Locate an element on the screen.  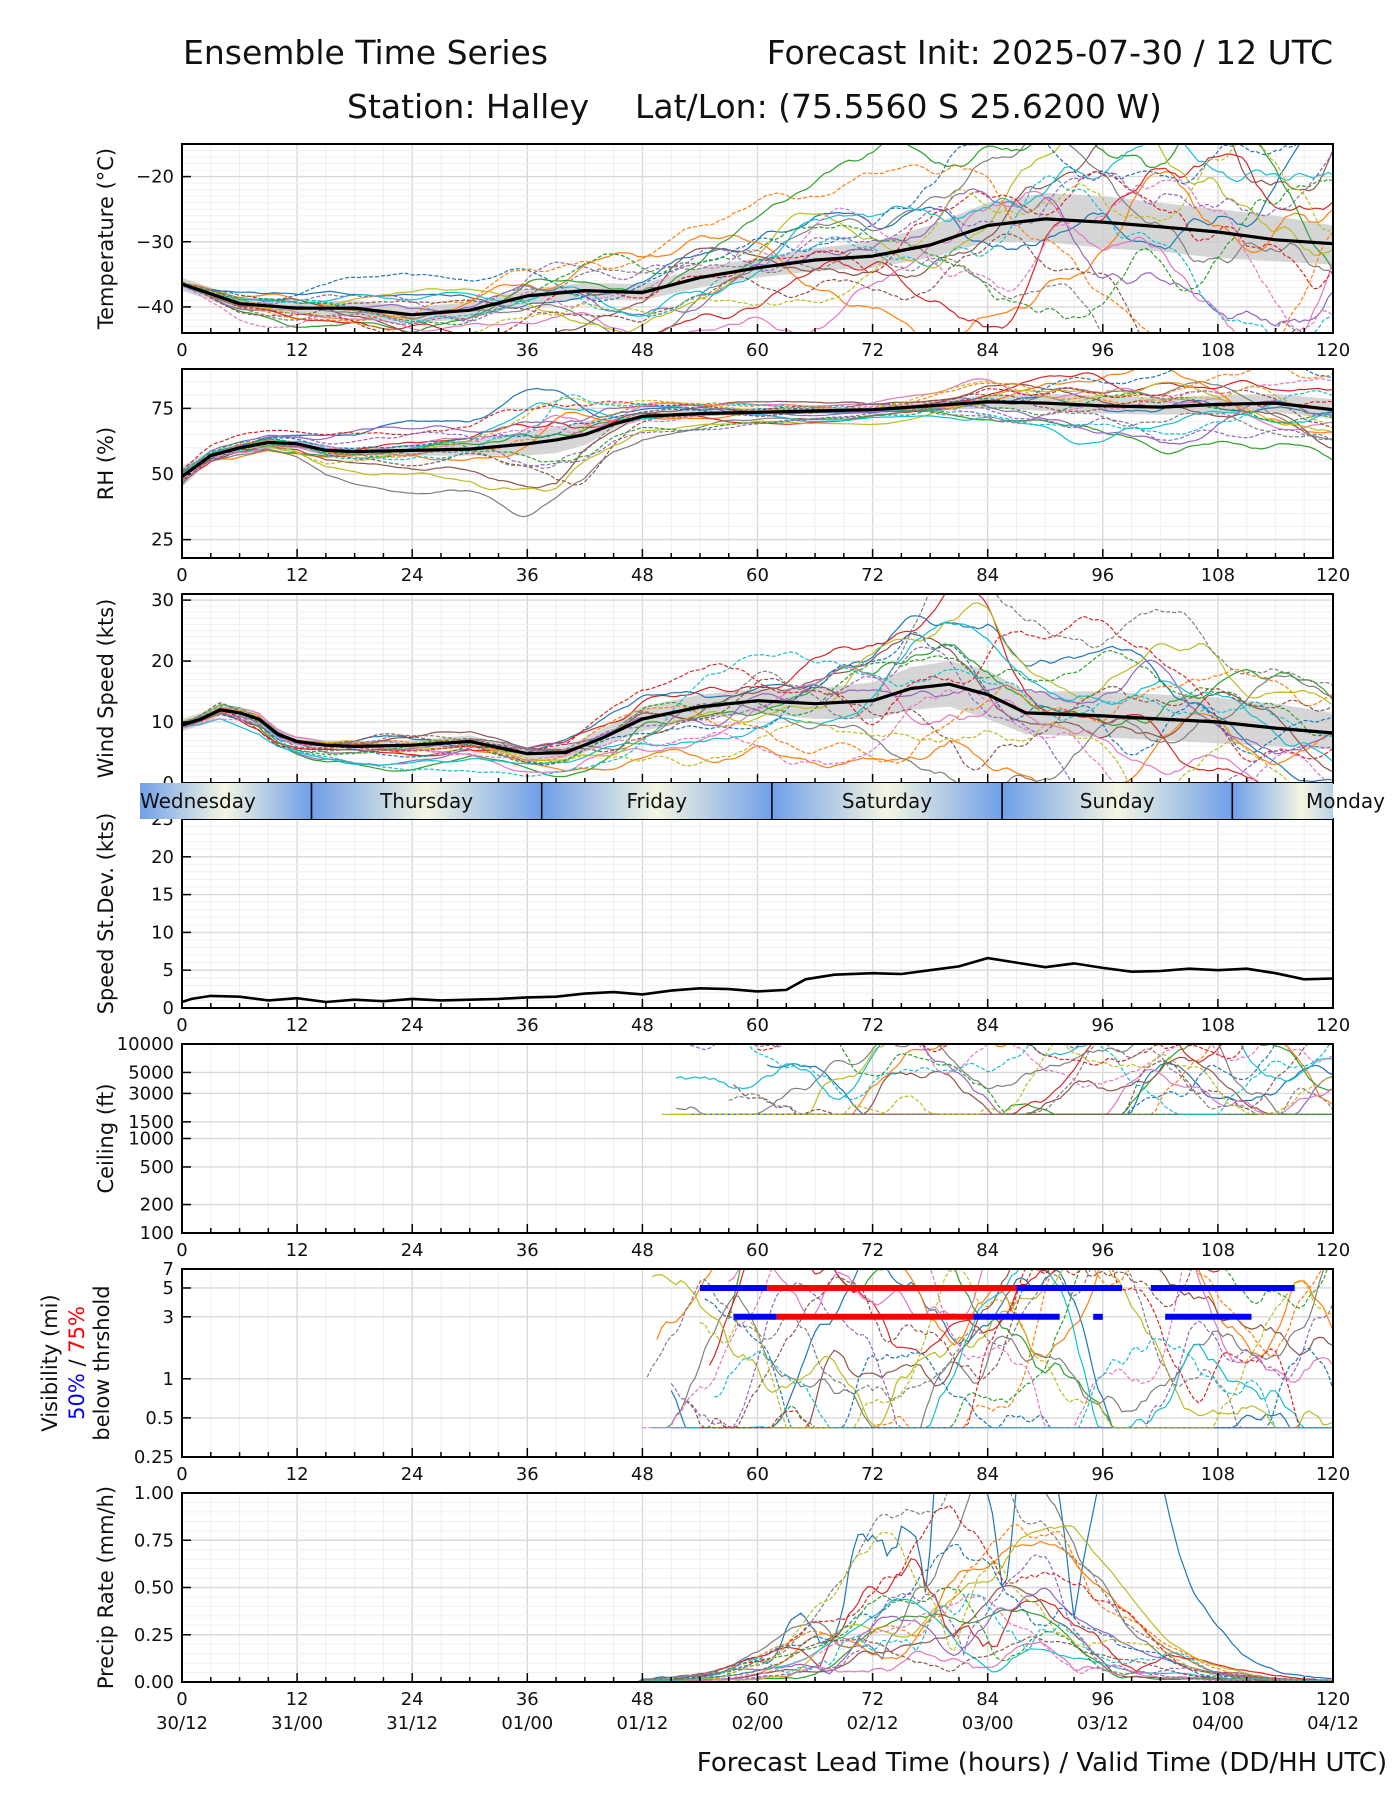
y-tick-label: 5000 is located at coordinates (151, 1072).